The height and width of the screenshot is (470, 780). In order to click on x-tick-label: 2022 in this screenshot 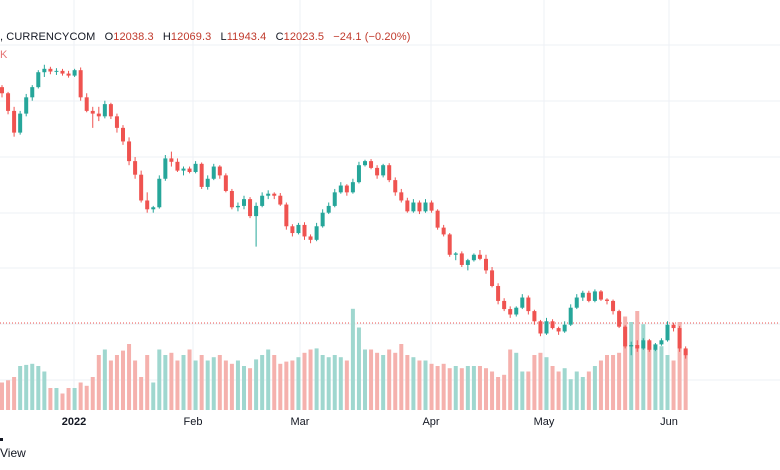, I will do `click(74, 422)`.